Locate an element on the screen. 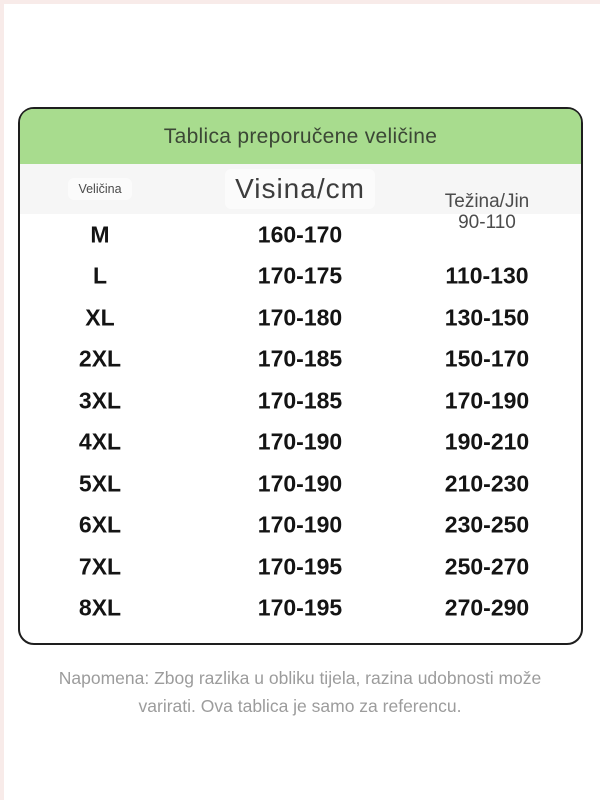  cell-size: 3XL is located at coordinates (100, 400).